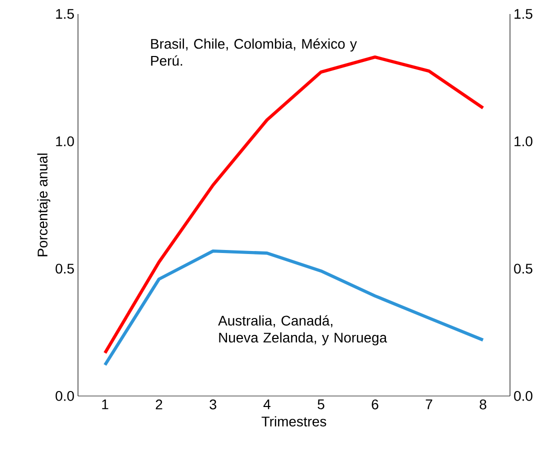 The image size is (554, 459). What do you see at coordinates (254, 52) in the screenshot?
I see `series-label: Brasil, Chile, Colombia, México y Perú.` at bounding box center [254, 52].